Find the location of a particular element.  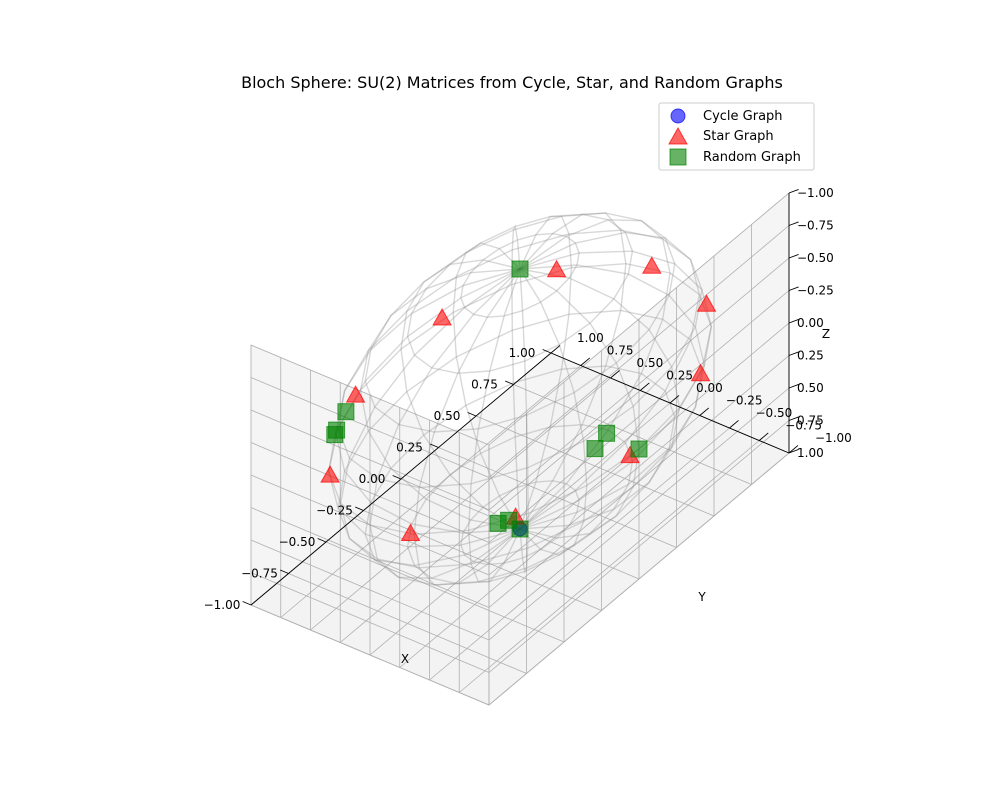

y-tick-label: 0.75 is located at coordinates (620, 350).